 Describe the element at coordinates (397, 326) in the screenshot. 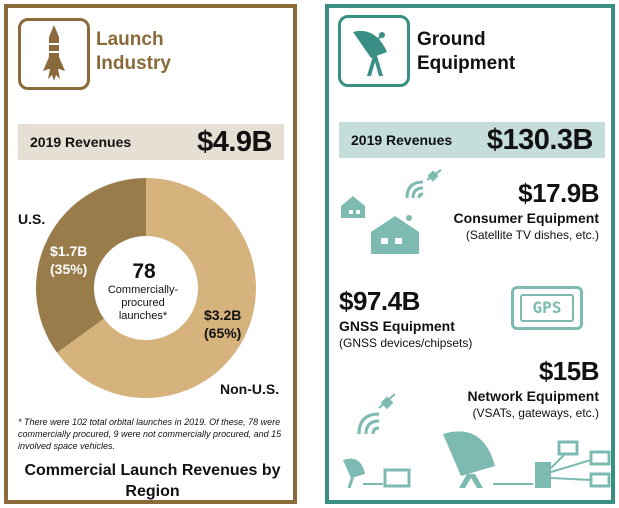

I see `gnss-name: GNSS Equipment` at that location.